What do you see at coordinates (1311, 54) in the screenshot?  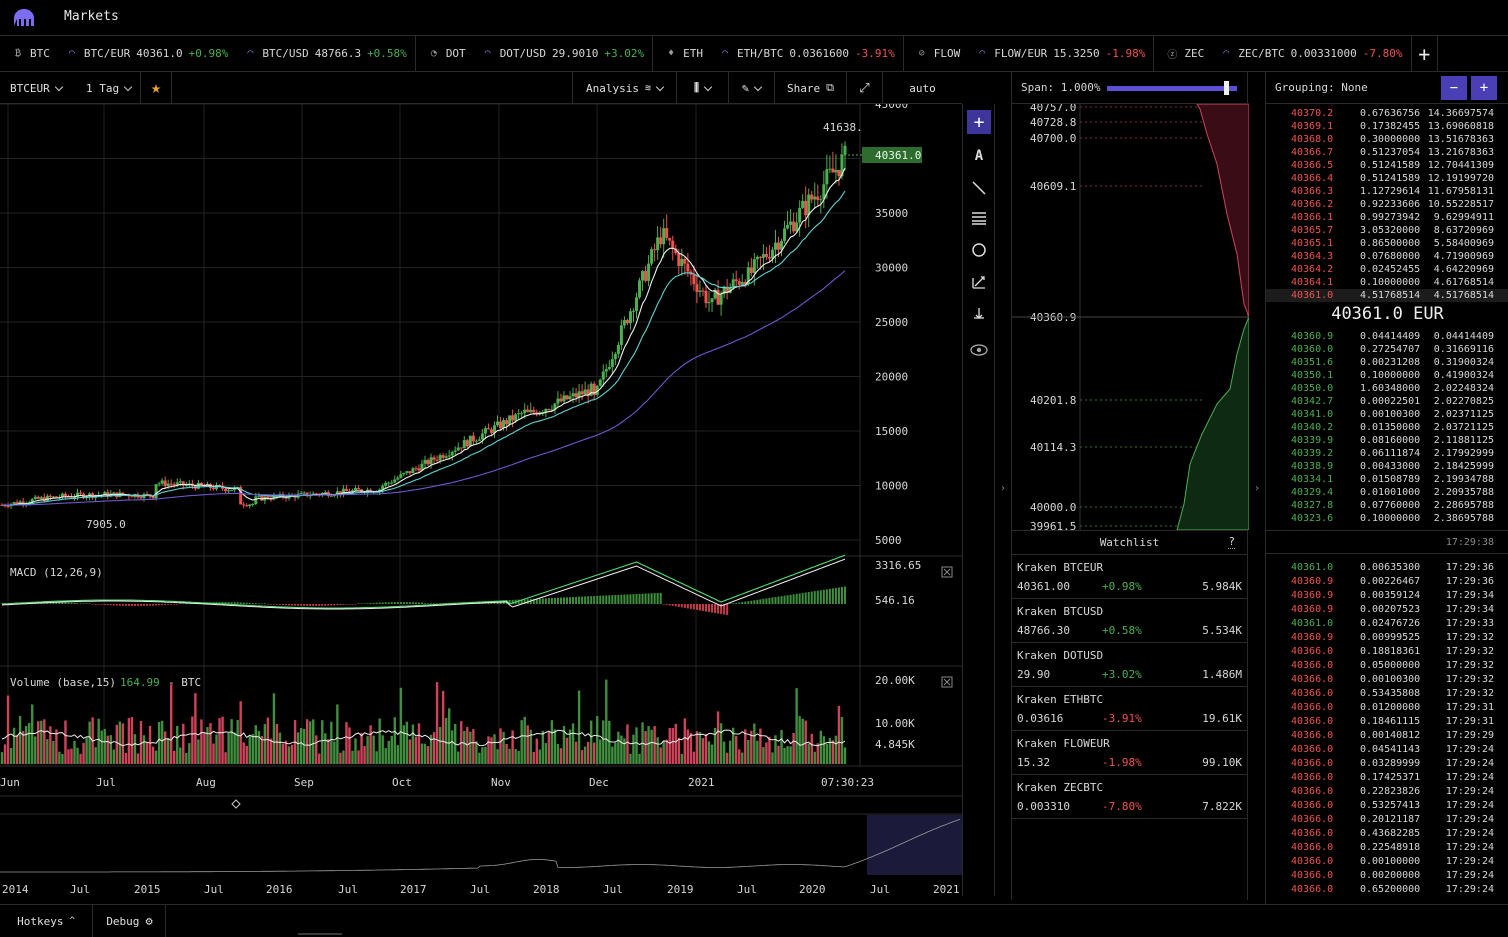 I see `ticker-pair: ◠ ZEC/BTC 0.00331000 -7.80%` at bounding box center [1311, 54].